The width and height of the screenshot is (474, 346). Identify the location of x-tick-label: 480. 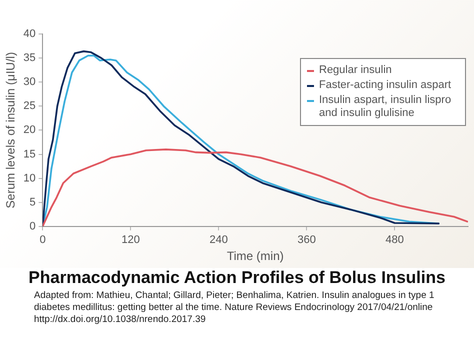
(394, 240).